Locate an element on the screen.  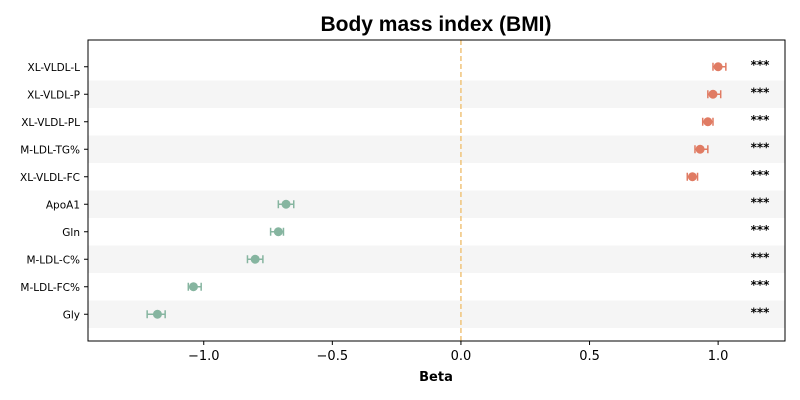
forest-row: XL-VLDL-PL *** is located at coordinates (395, 121).